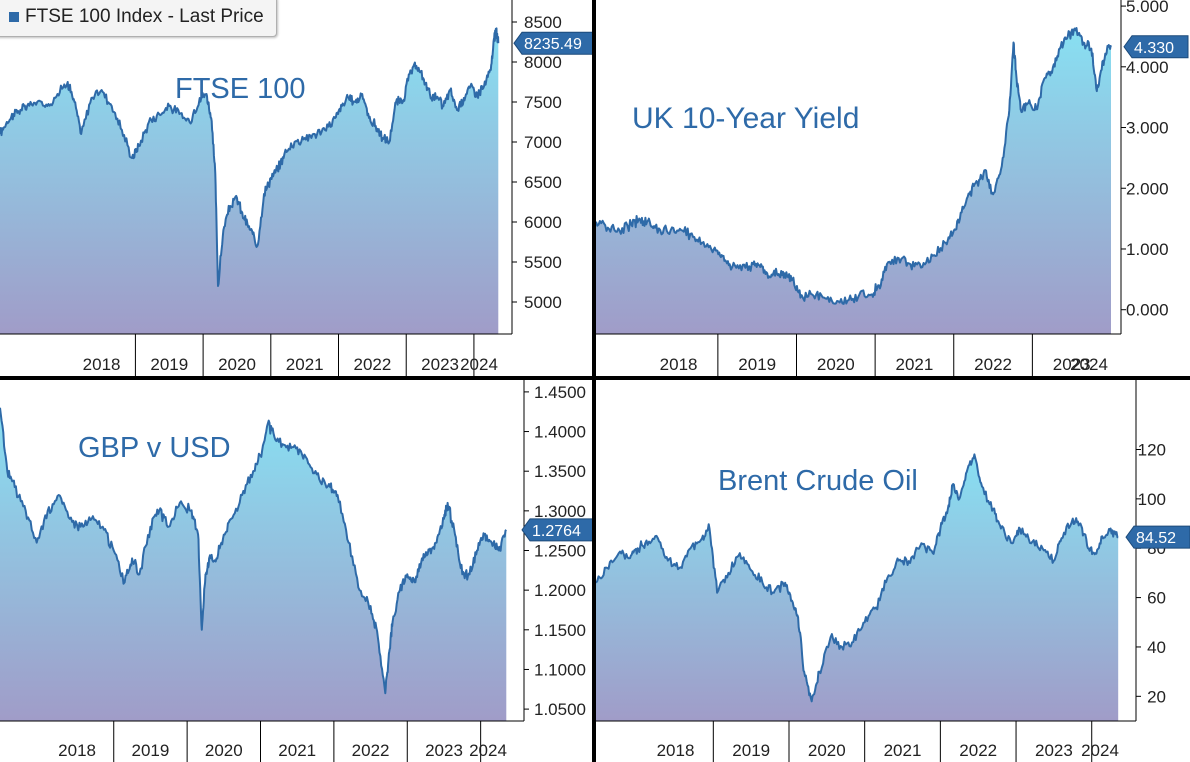  I want to click on ftse-y-tick-label: 8500, so click(543, 22).